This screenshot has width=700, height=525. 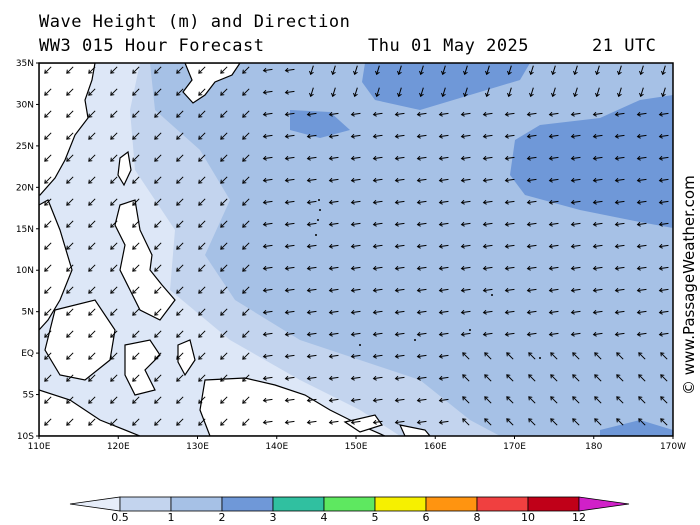 I want to click on lon-label: 130E, so click(x=197, y=447).